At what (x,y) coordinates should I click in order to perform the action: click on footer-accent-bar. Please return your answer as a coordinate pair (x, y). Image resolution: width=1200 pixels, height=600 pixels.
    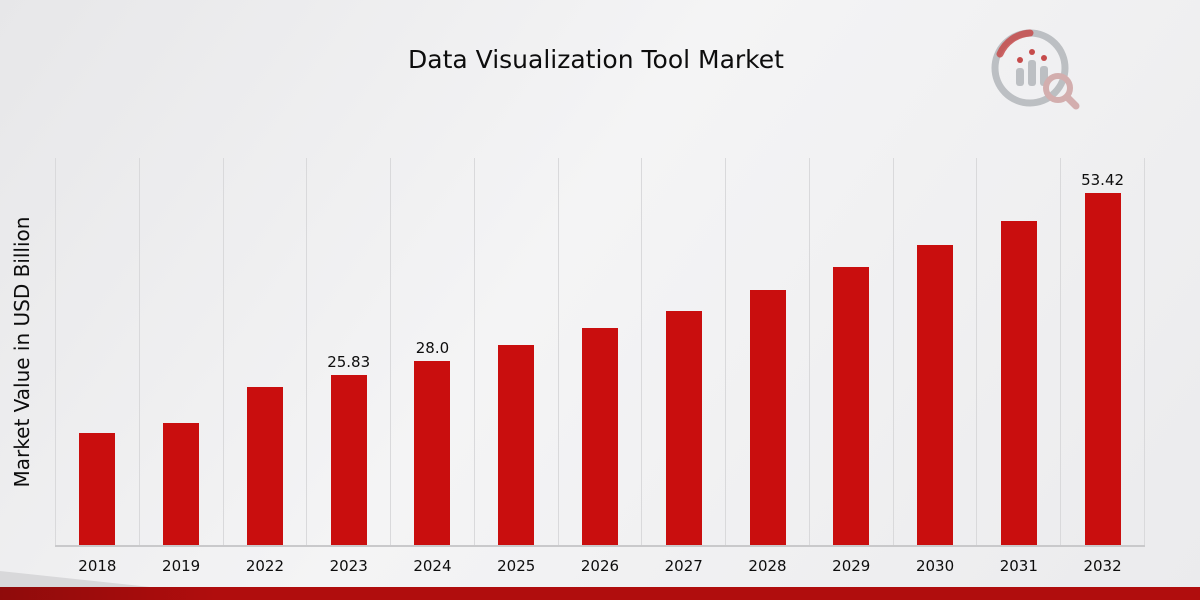
    Looking at the image, I should click on (600, 593).